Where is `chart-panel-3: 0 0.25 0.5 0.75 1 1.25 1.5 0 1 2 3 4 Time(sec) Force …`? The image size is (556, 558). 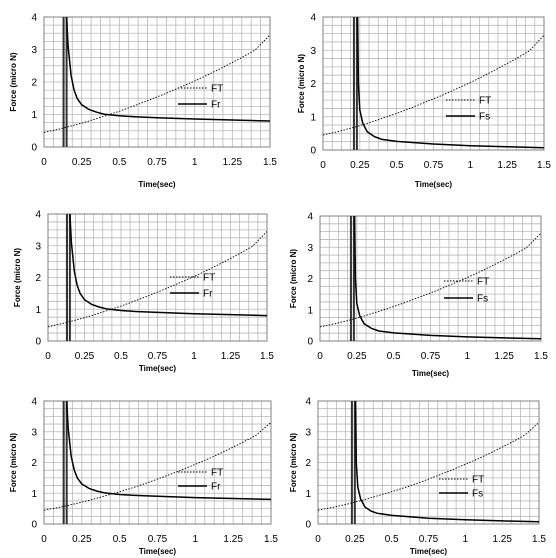 chart-panel-3: 0 0.25 0.5 0.75 1 1.25 1.5 0 1 2 3 4 Time(sec) Force … is located at coordinates (143, 292).